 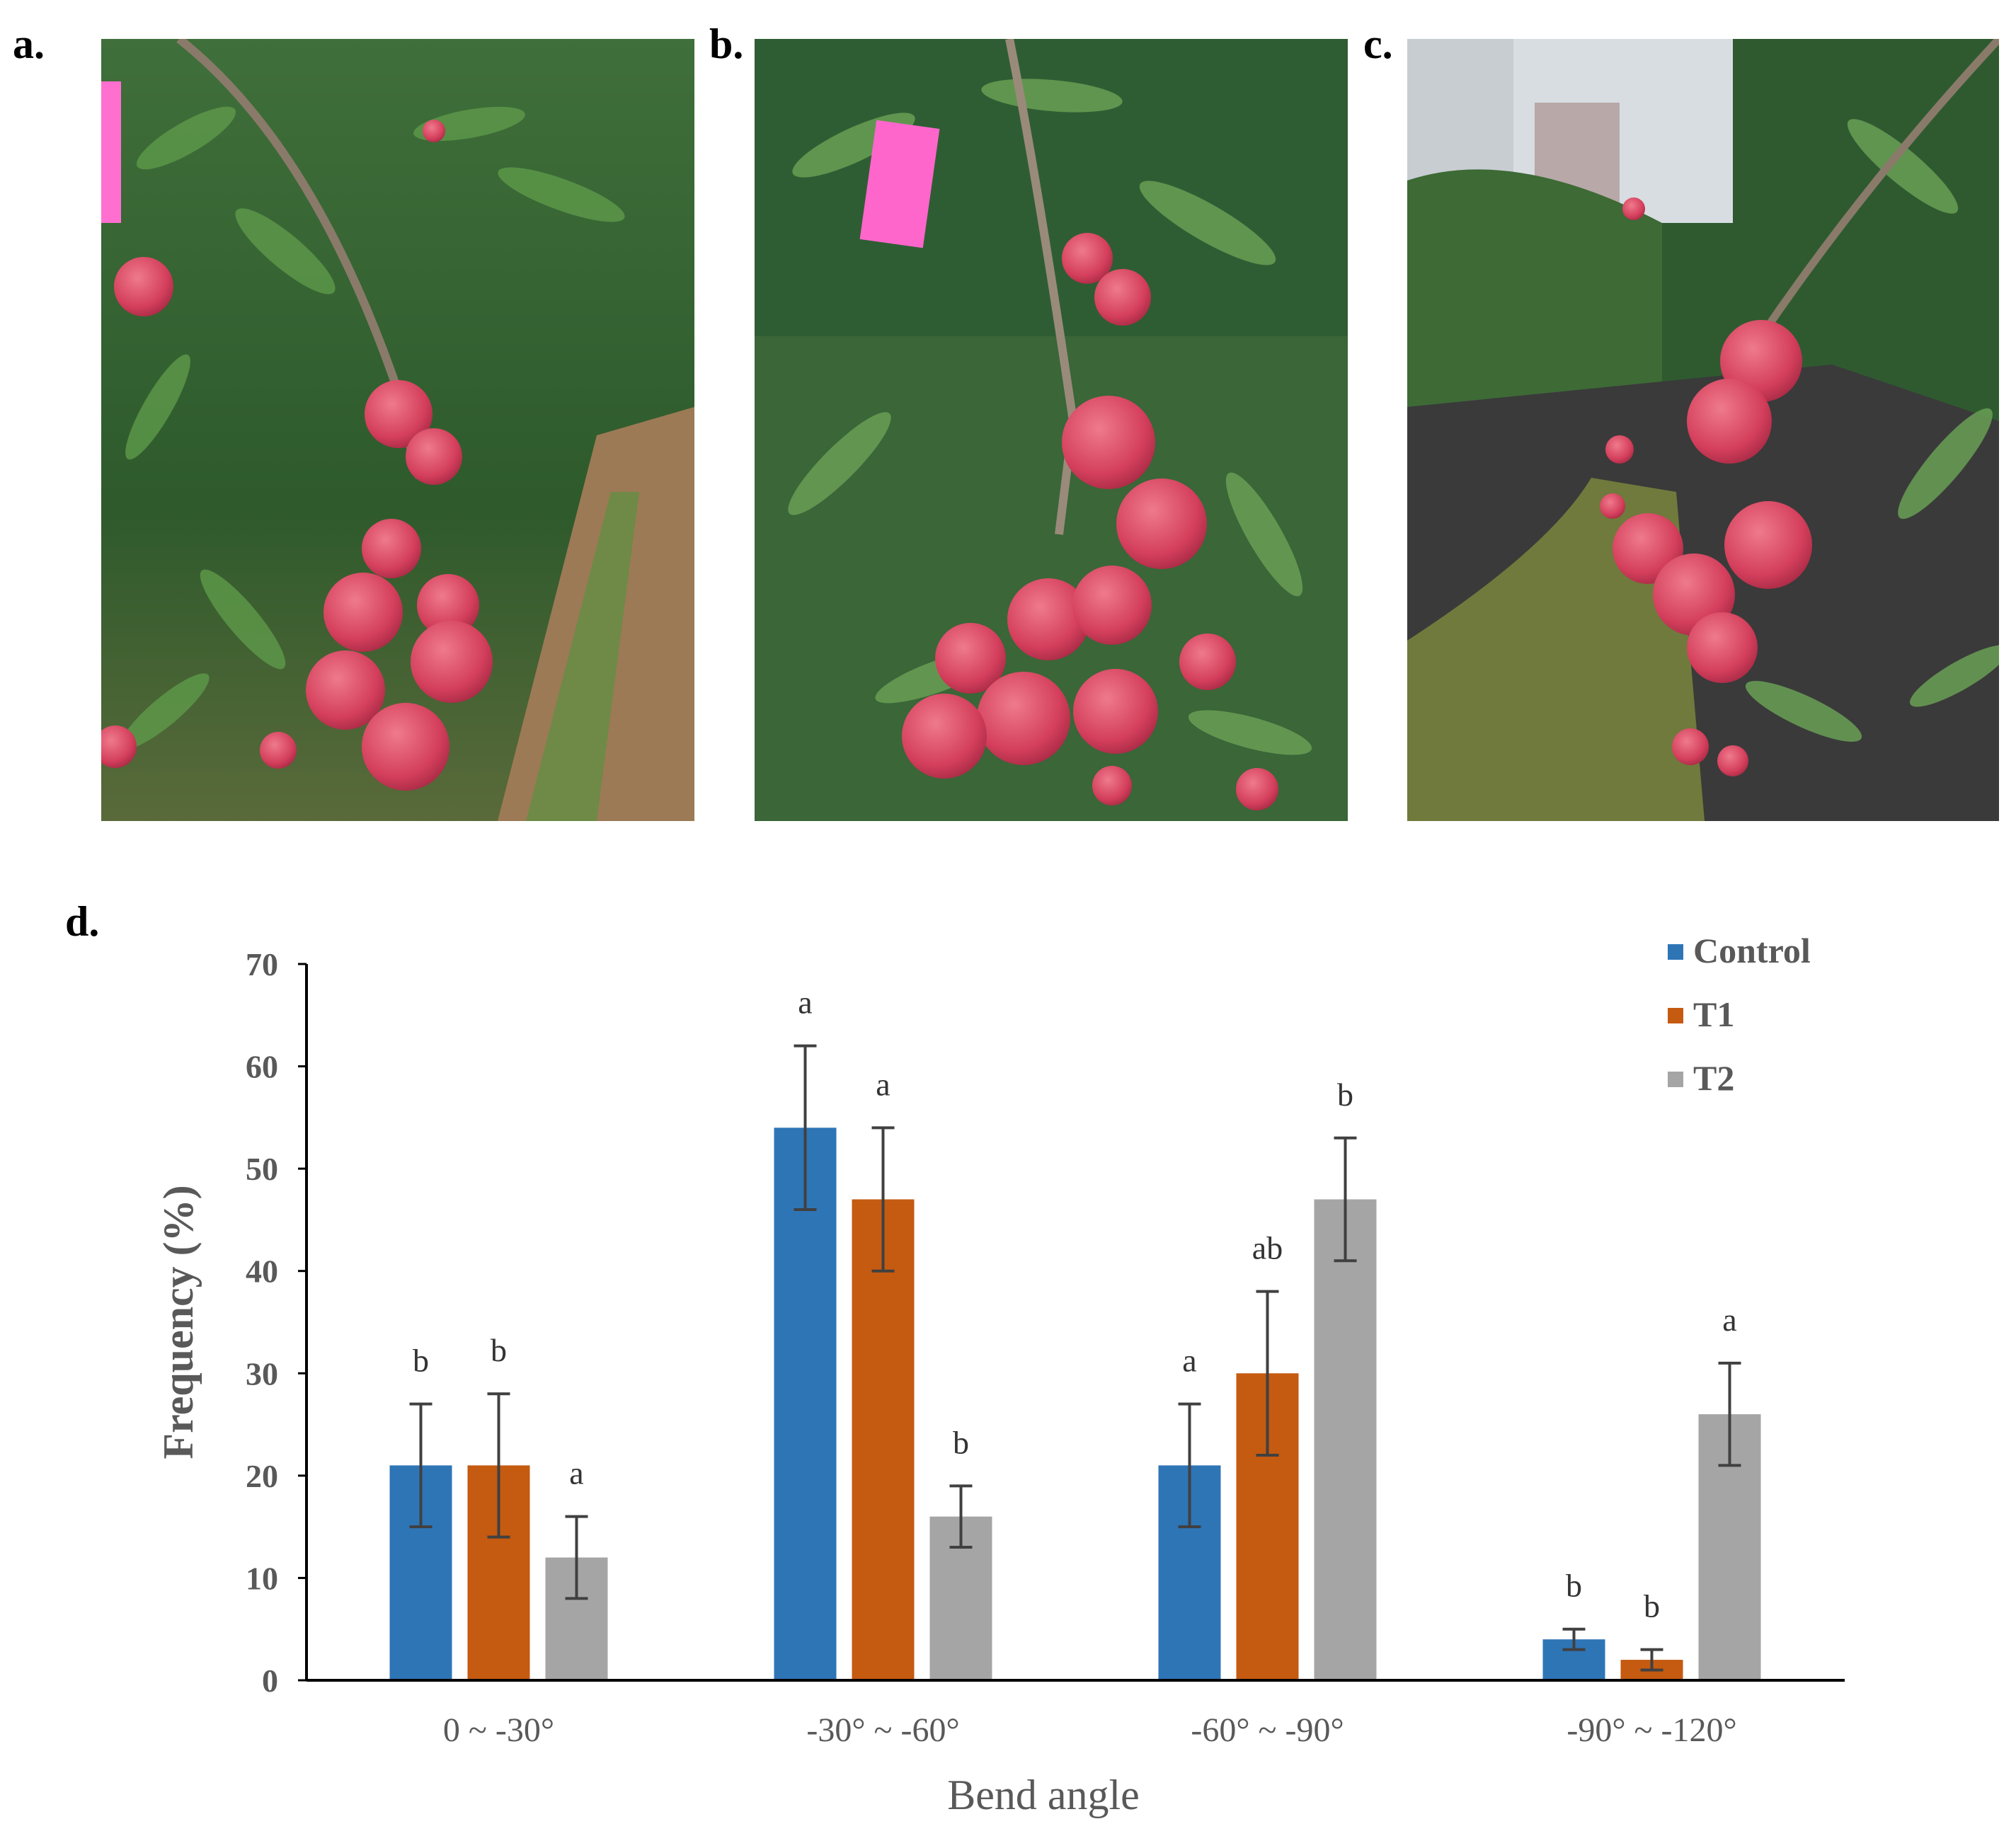 I want to click on legend-label-control: Control, so click(x=1752, y=950).